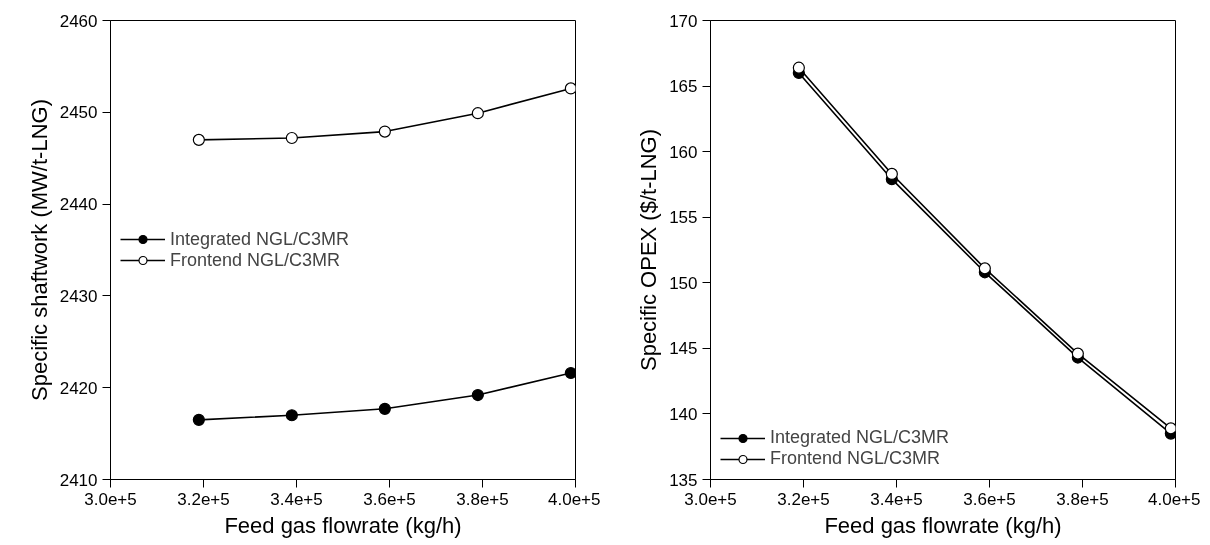  Describe the element at coordinates (78, 21) in the screenshot. I see `y-tick-label: 2460` at that location.